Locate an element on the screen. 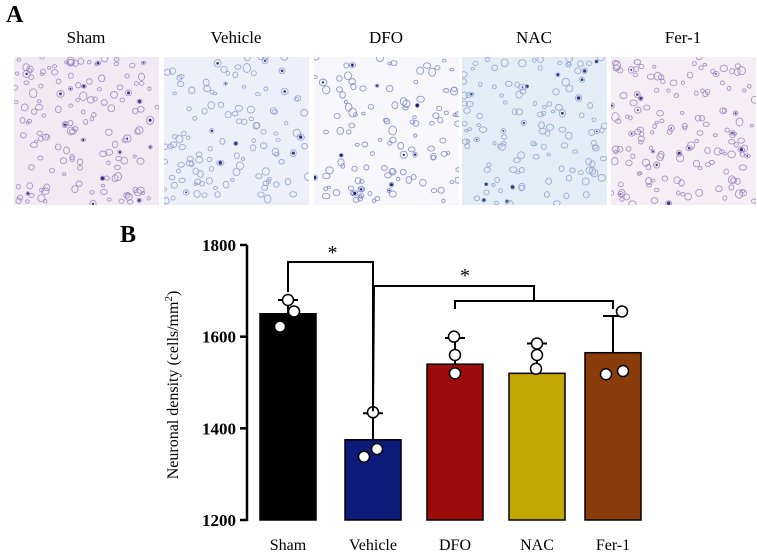  y-tick-label: 1400 is located at coordinates (219, 428).